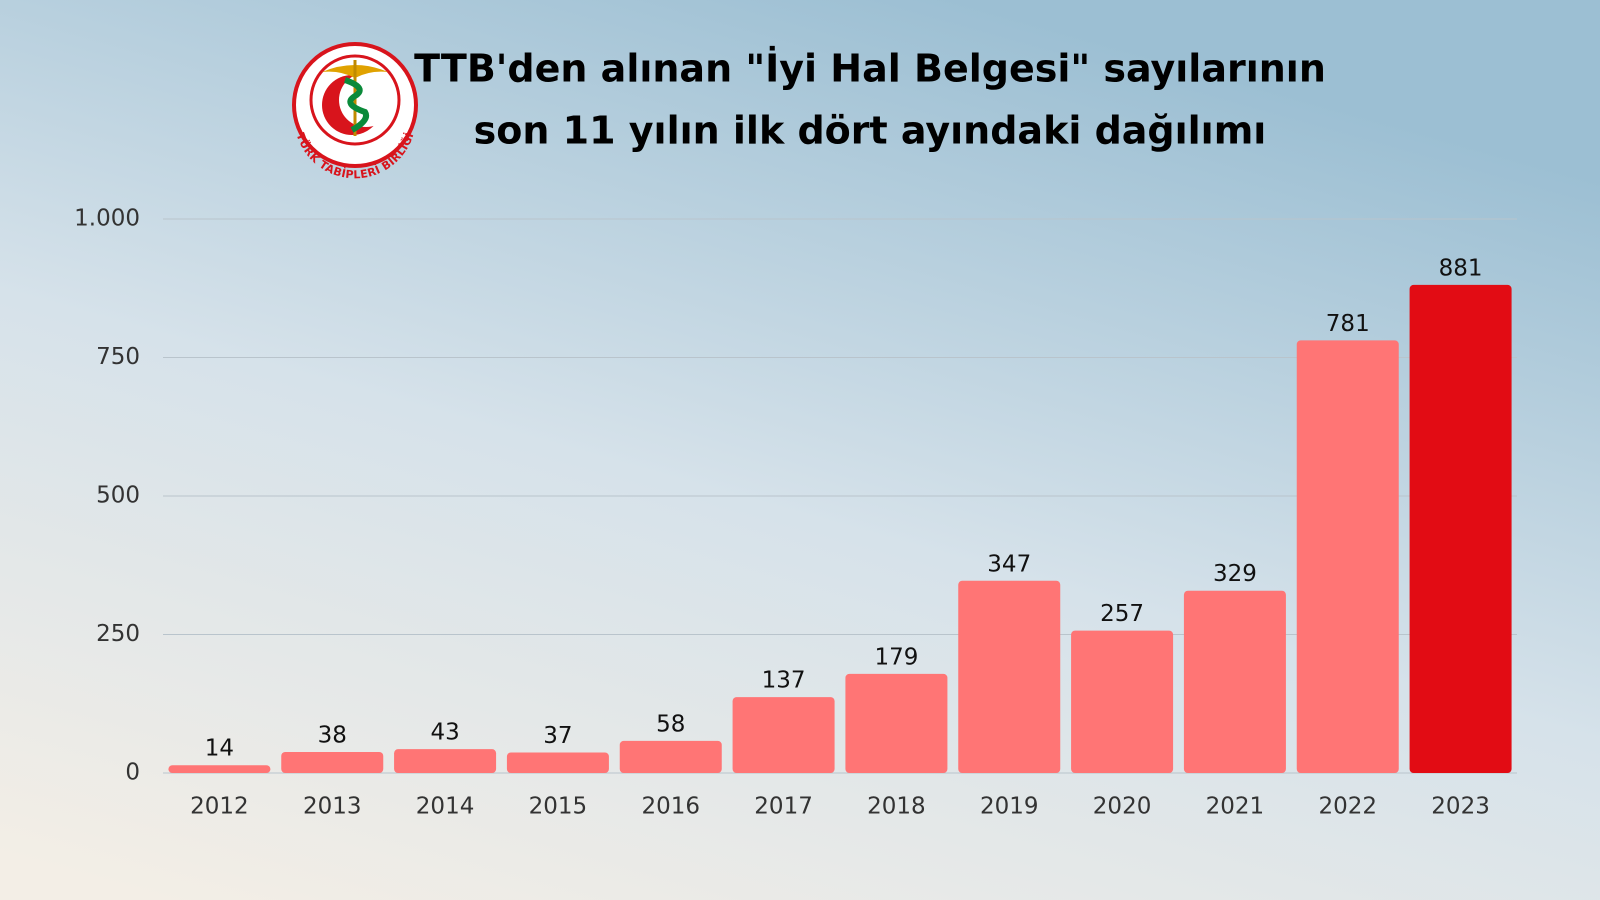 This screenshot has height=900, width=1600. I want to click on x-tick-label: 2018, so click(896, 807).